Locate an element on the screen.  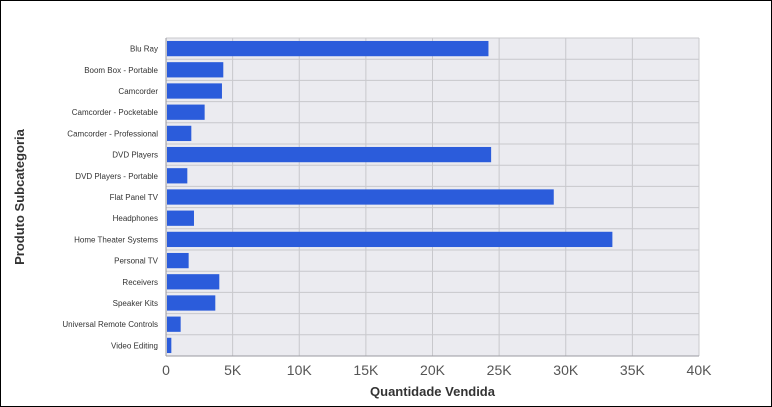
category-label: Camcorder - Professional is located at coordinates (112, 133).